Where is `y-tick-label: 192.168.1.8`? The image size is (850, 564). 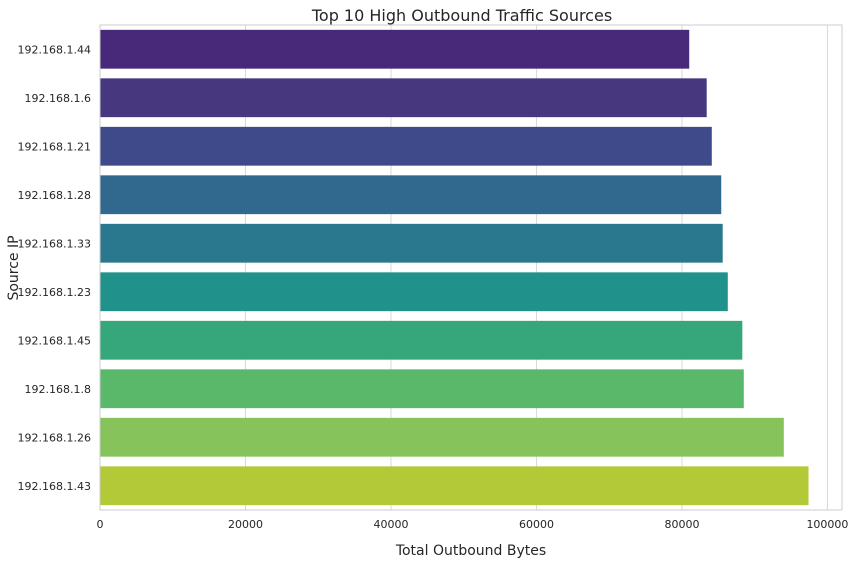
y-tick-label: 192.168.1.8 is located at coordinates (58, 389).